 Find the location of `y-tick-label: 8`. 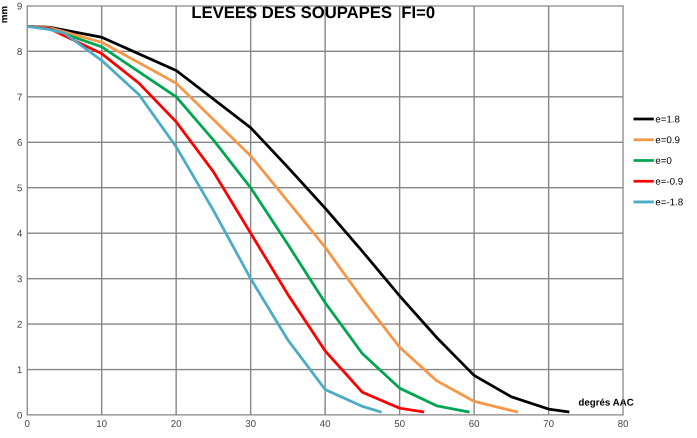

y-tick-label: 8 is located at coordinates (19, 51).